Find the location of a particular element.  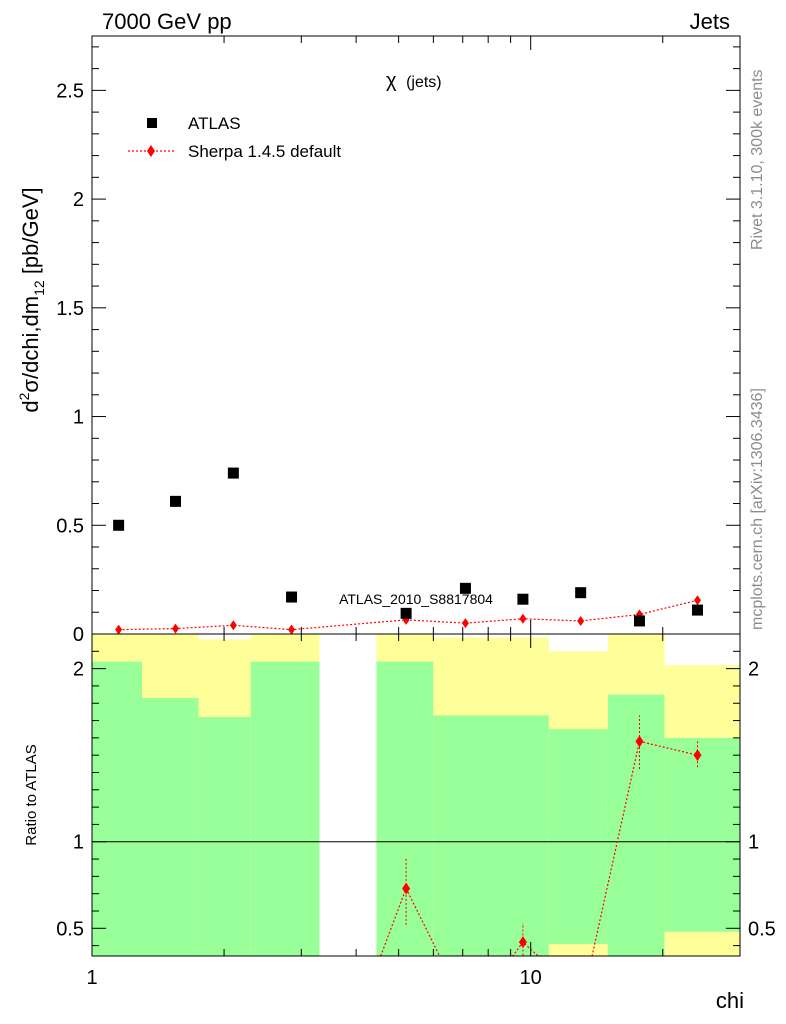

x-axis-label: chi is located at coordinates (730, 1000).